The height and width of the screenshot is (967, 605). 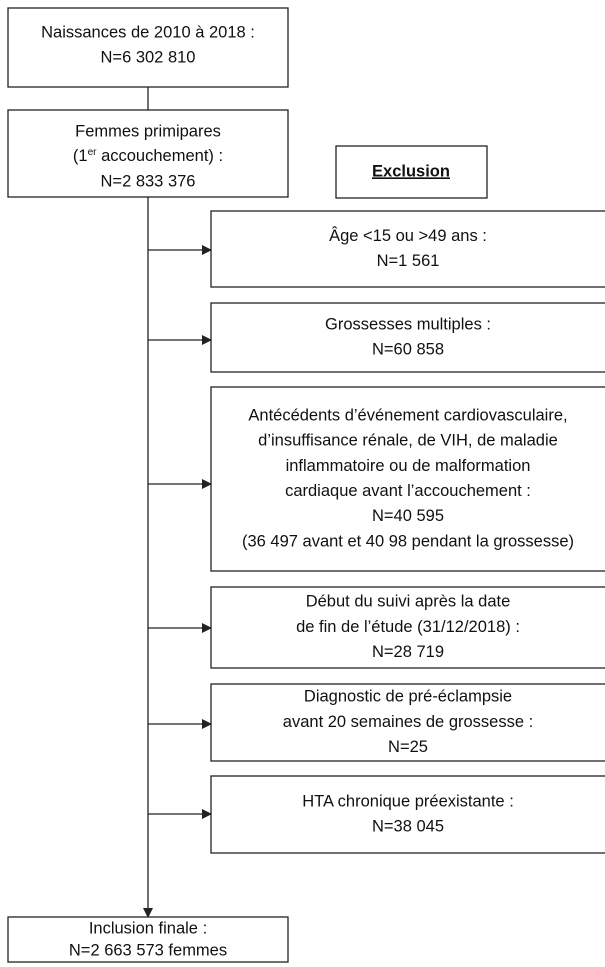 I want to click on exclusion-line: HTA chronique préexistante :, so click(x=408, y=801).